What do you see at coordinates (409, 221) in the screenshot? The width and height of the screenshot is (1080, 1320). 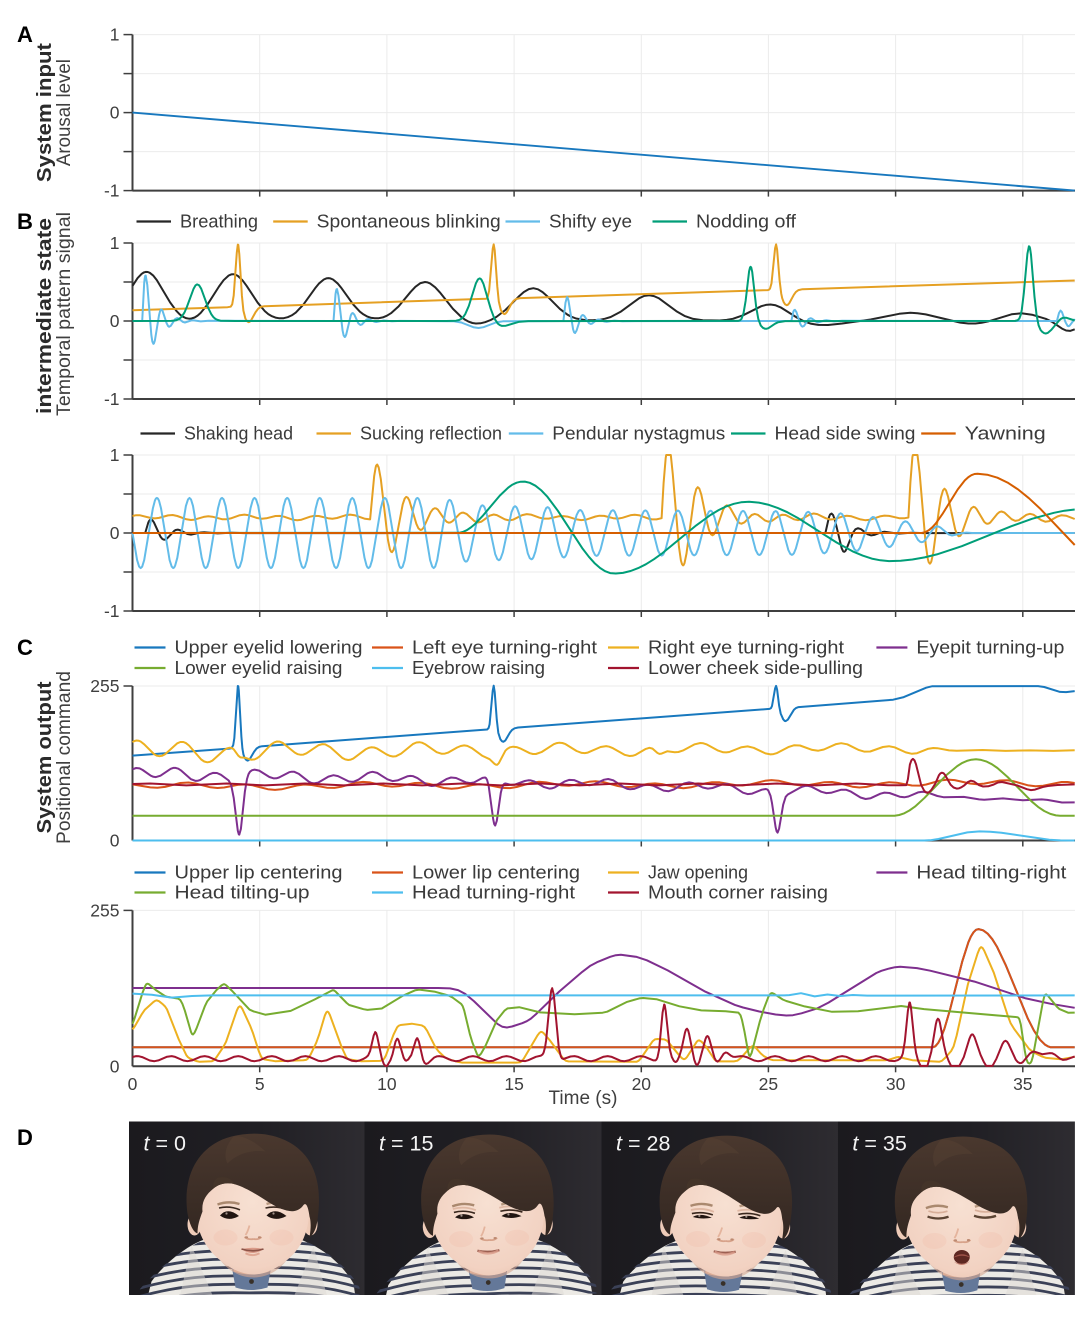 I see `svg-text: Spontaneous blinking` at bounding box center [409, 221].